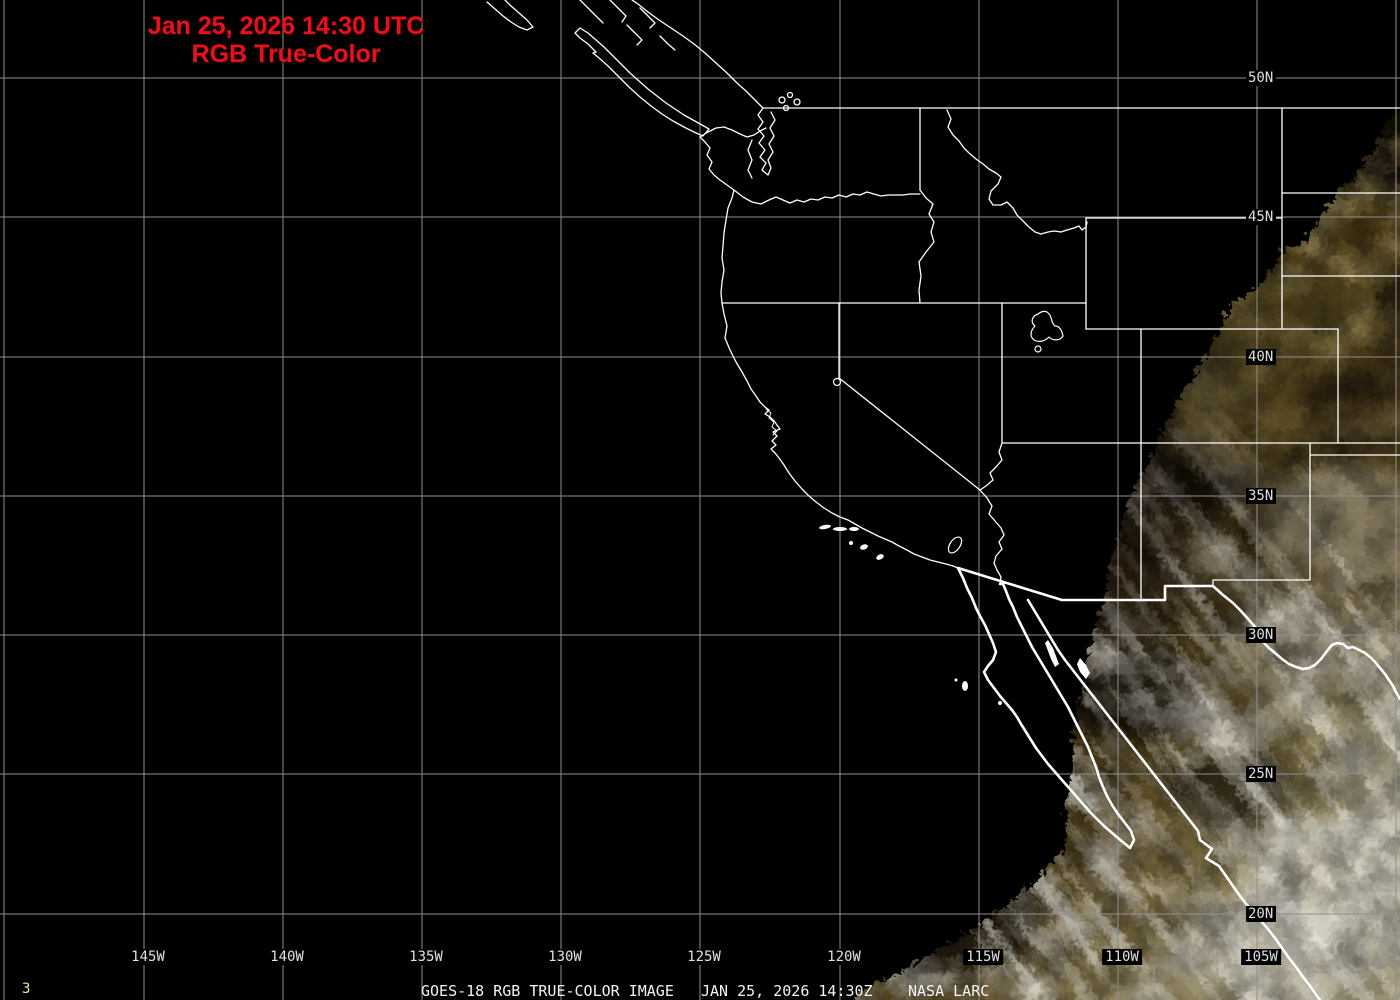  Describe the element at coordinates (1022, 672) in the screenshot. I see `gulf-of-california-islands` at that location.